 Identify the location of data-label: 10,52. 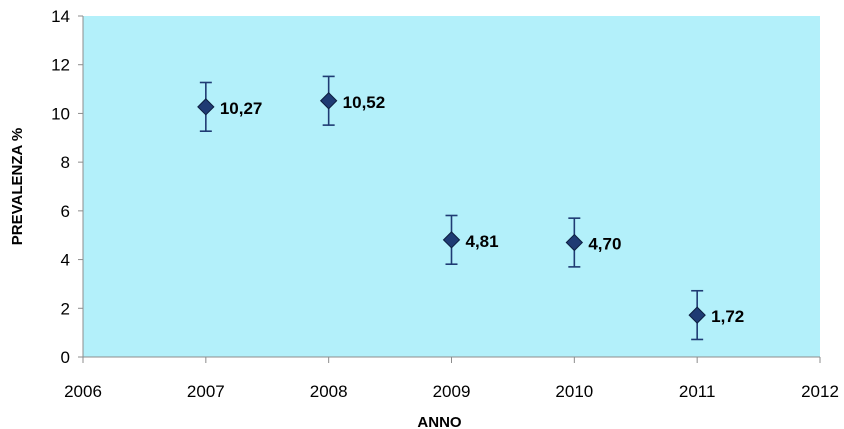
(364, 102).